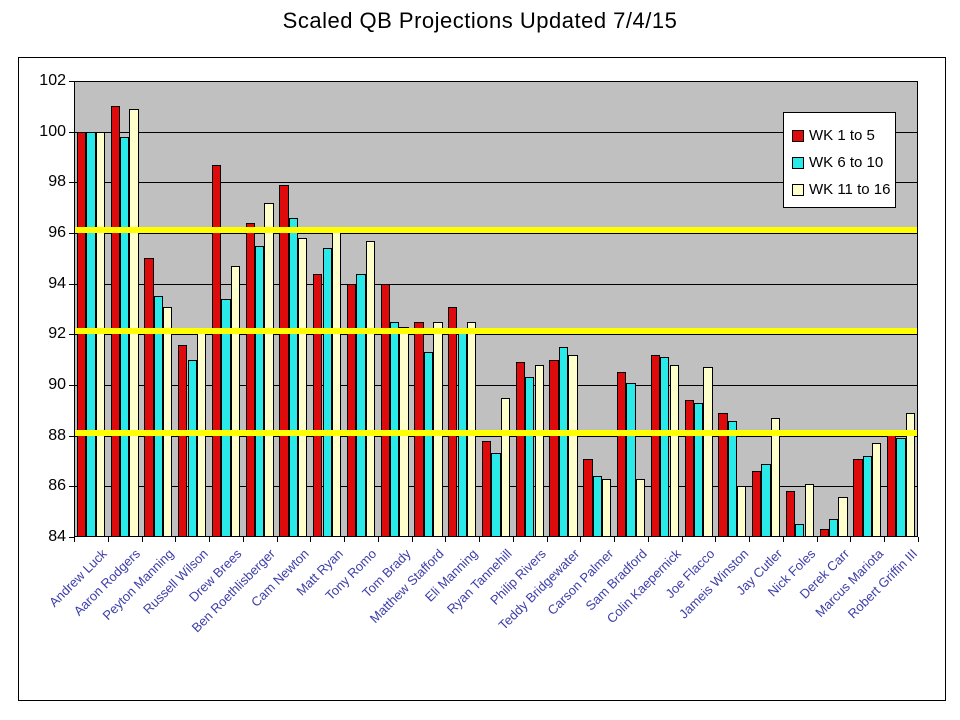 This screenshot has width=960, height=720. What do you see at coordinates (57, 333) in the screenshot?
I see `y-axis-label-92: 92` at bounding box center [57, 333].